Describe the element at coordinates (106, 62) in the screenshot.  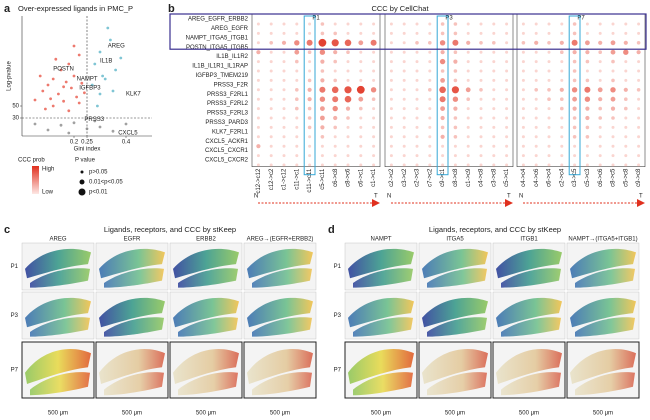
I see `annotation: IL1B` at that location.